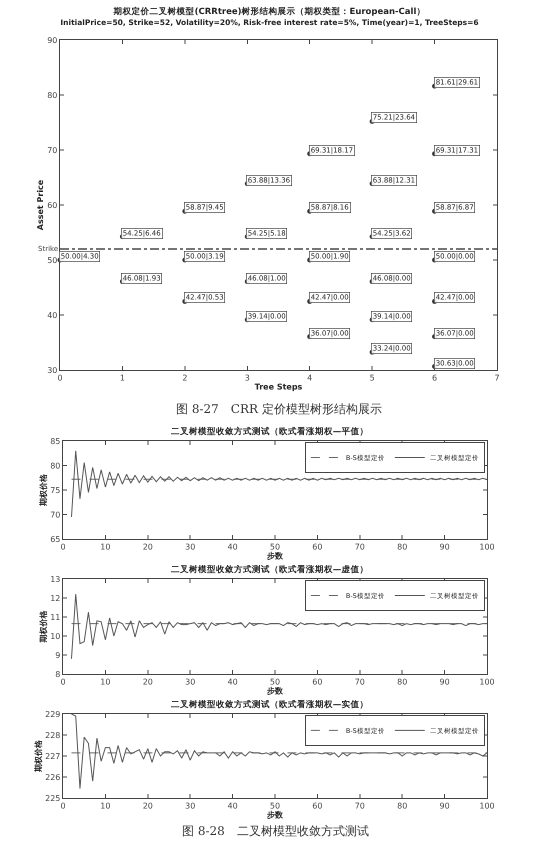 The height and width of the screenshot is (848, 539). I want to click on y-tick-label: 10, so click(55, 636).